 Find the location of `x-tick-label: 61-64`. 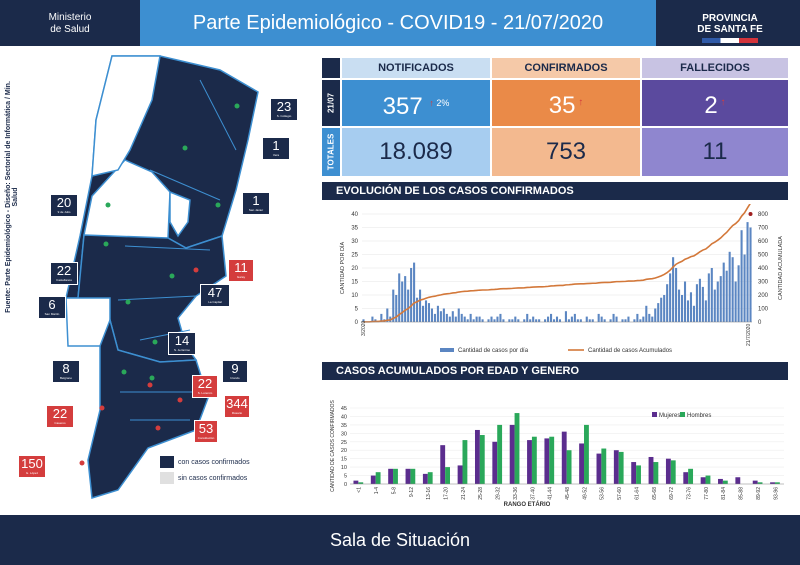

x-tick-label: 61-64 is located at coordinates (637, 493).